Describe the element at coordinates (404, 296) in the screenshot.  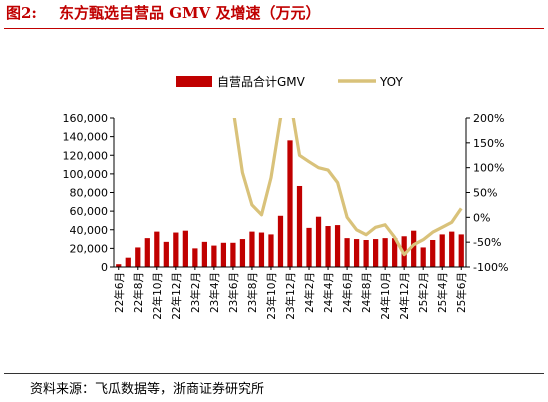
I see `x-tick-label: 24年12月` at that location.